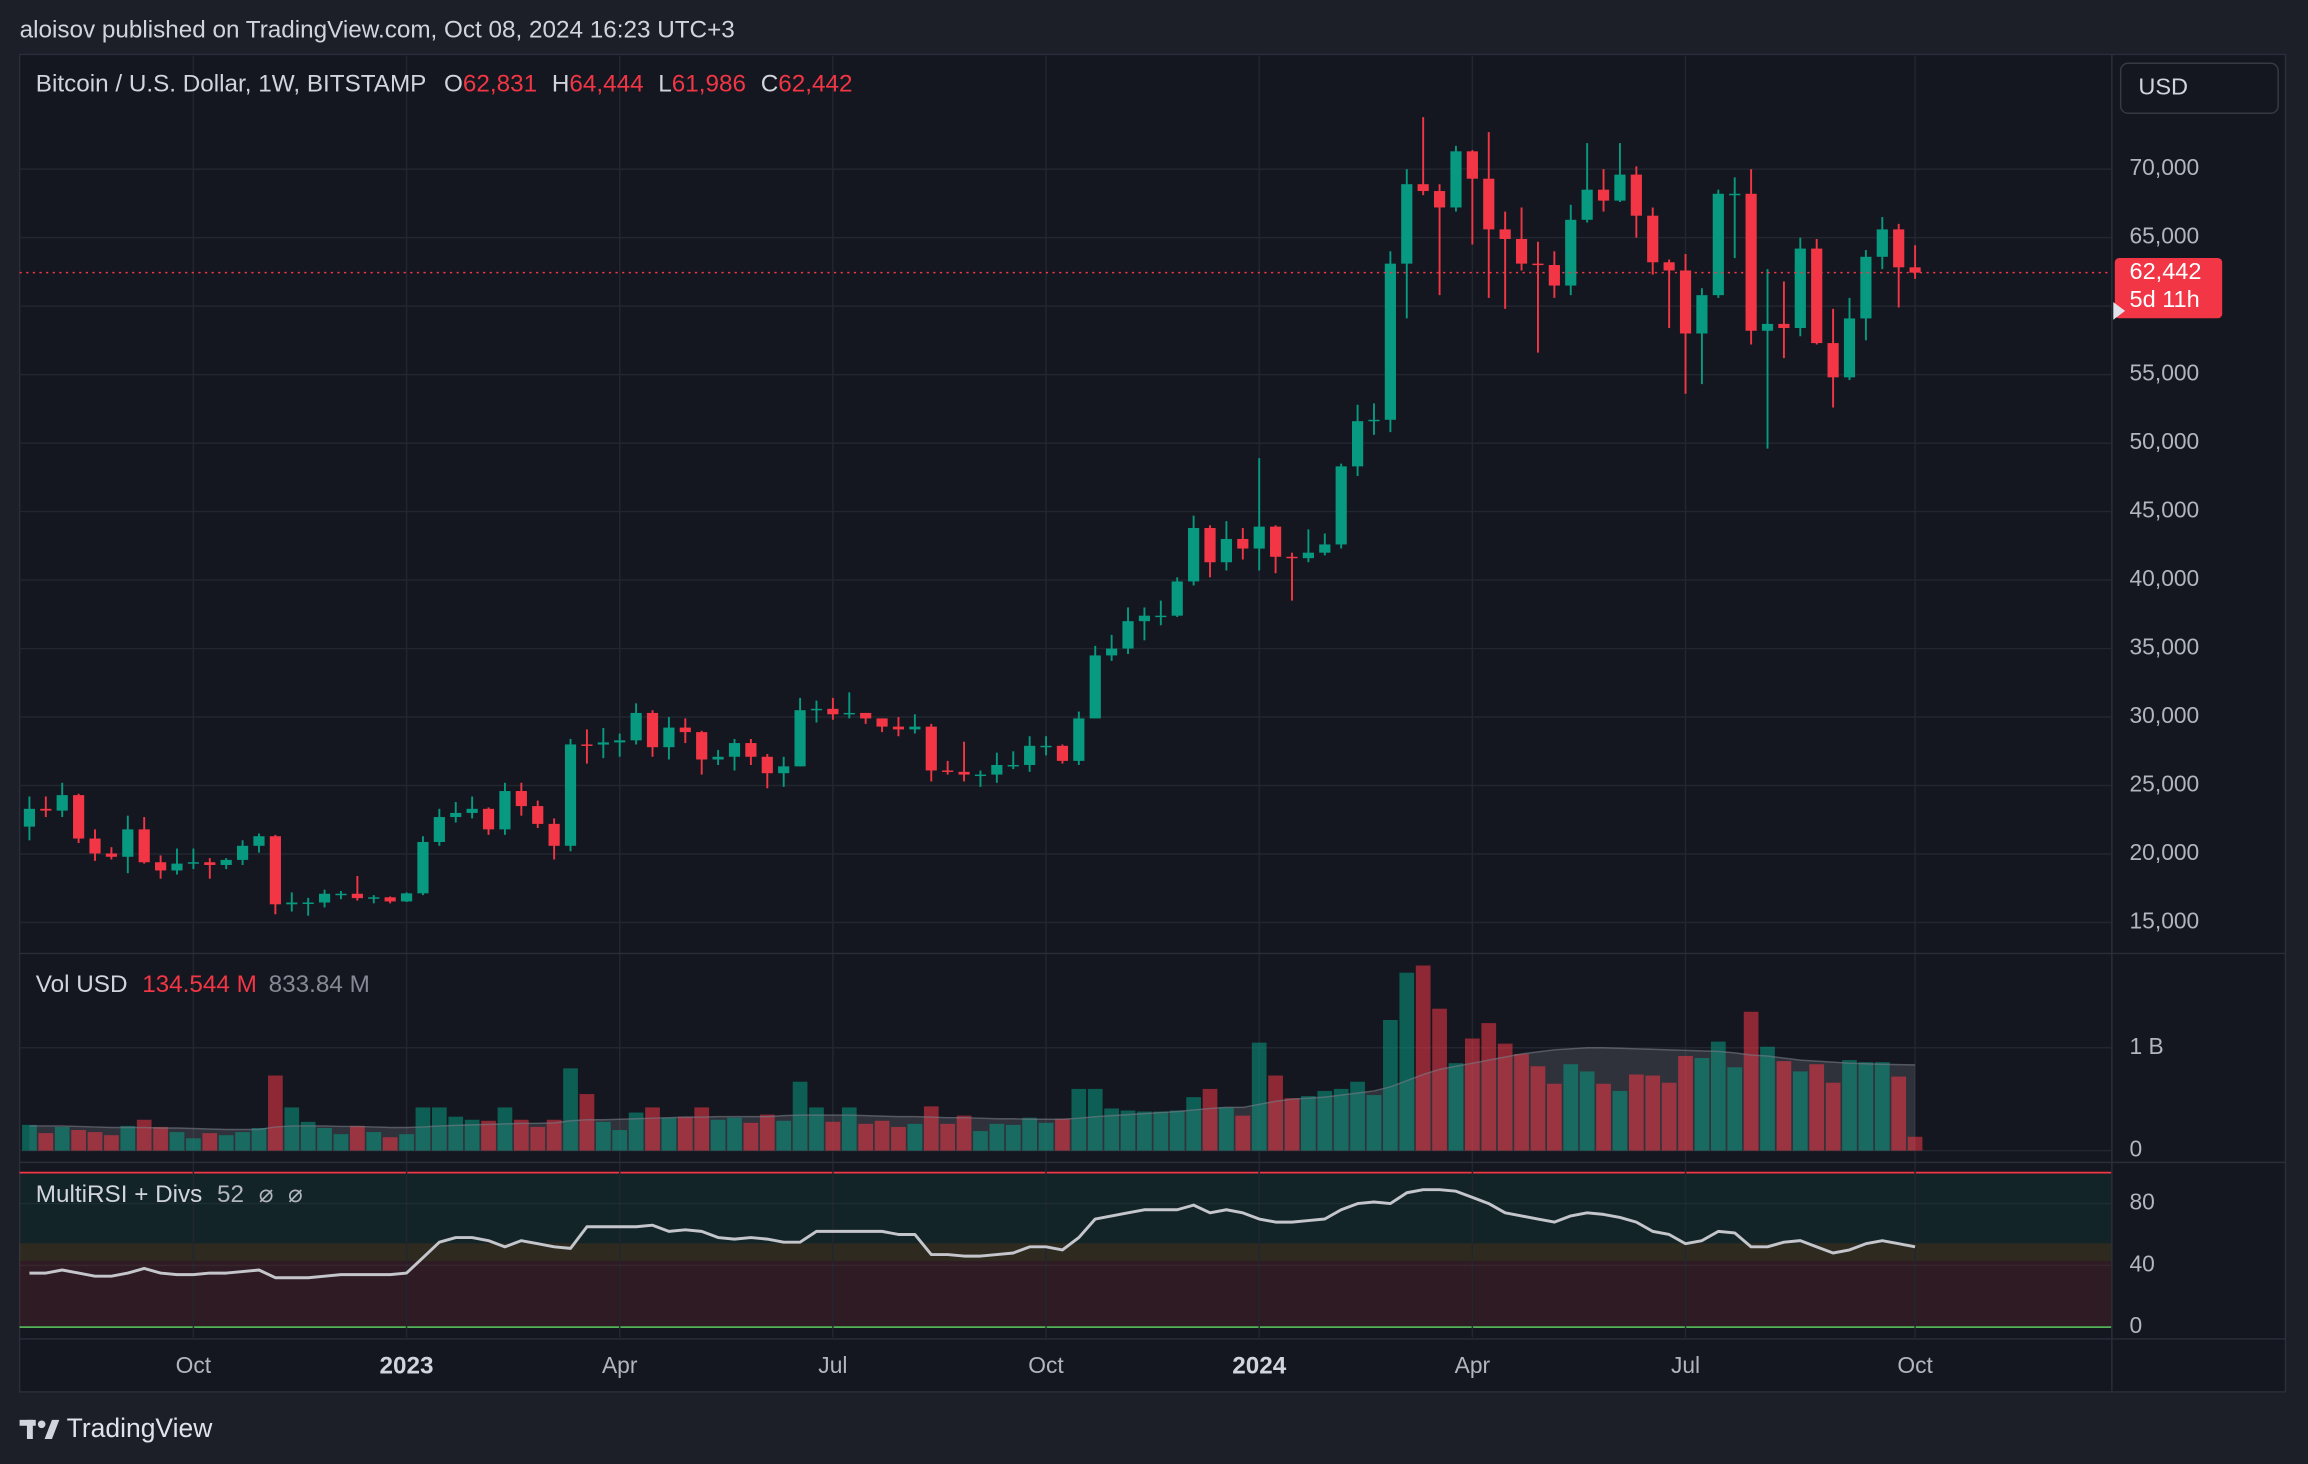 This screenshot has width=2308, height=1464. I want to click on footer-brand: TradingView, so click(140, 1428).